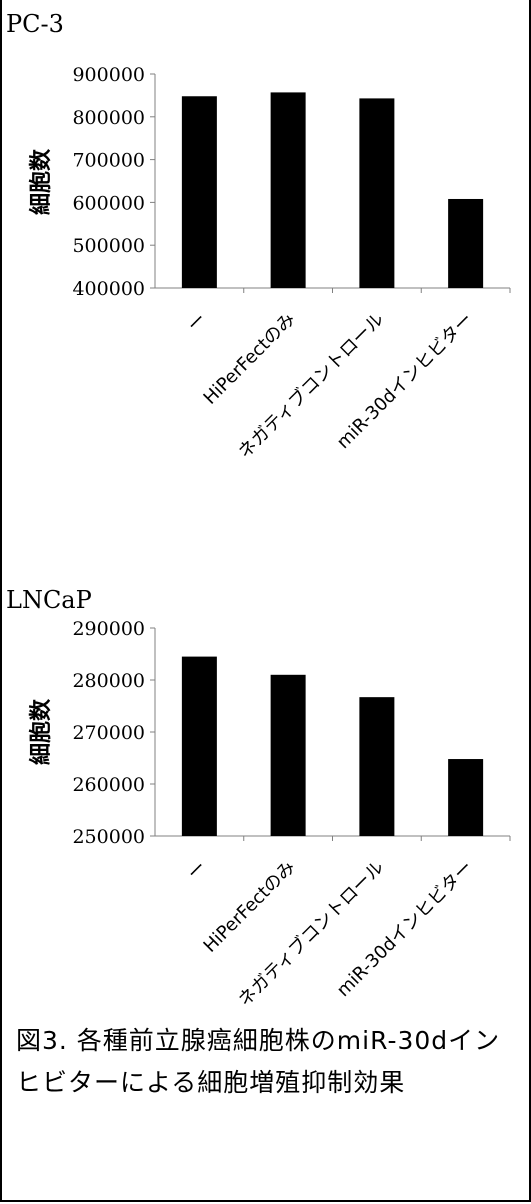 This screenshot has height=1204, width=531. Describe the element at coordinates (108, 246) in the screenshot. I see `y-tick-label: 500000` at that location.